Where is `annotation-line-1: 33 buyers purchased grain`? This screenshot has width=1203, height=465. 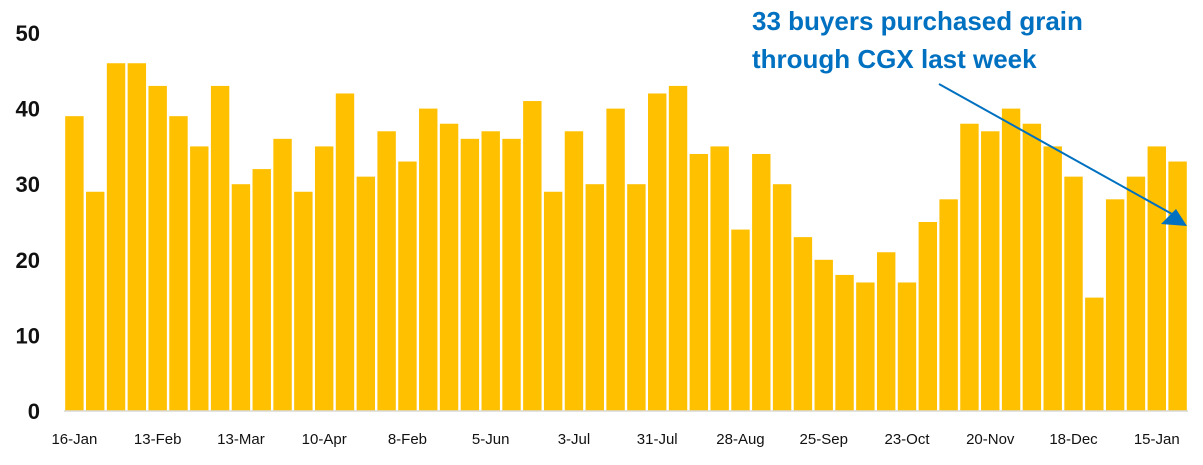
annotation-line-1: 33 buyers purchased grain is located at coordinates (917, 21).